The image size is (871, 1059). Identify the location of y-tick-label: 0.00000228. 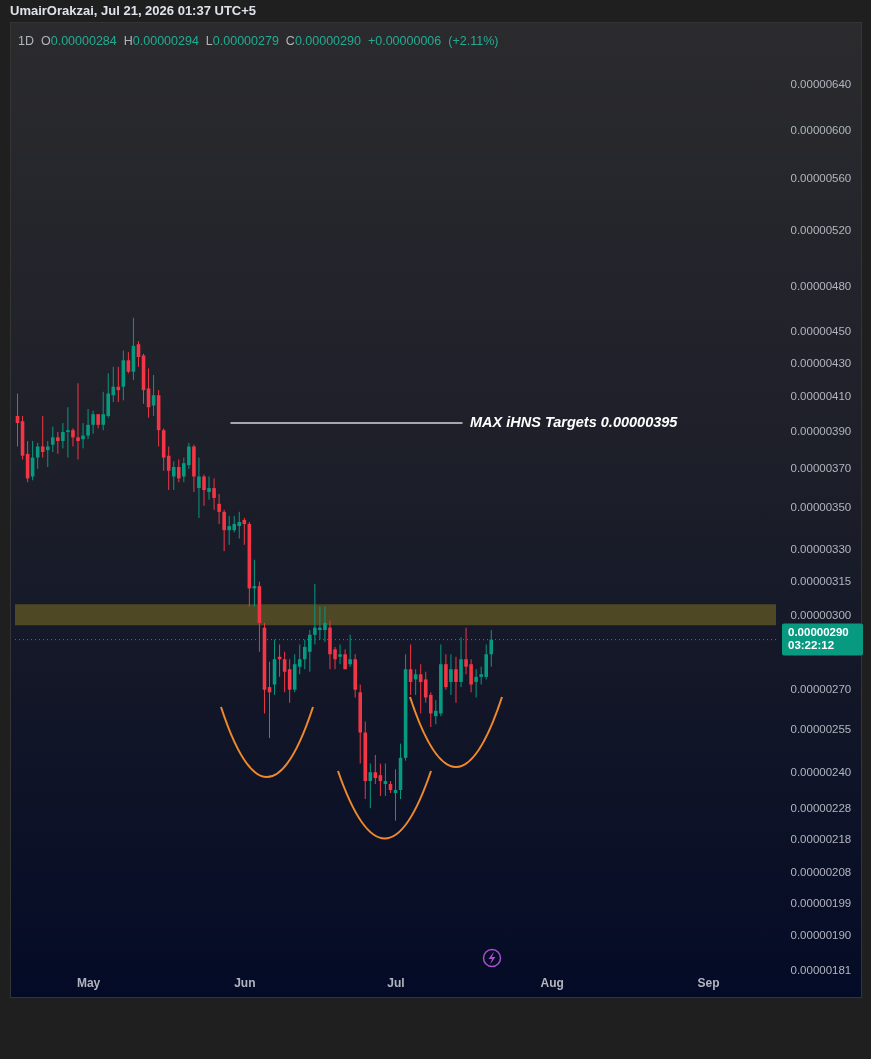
(821, 807).